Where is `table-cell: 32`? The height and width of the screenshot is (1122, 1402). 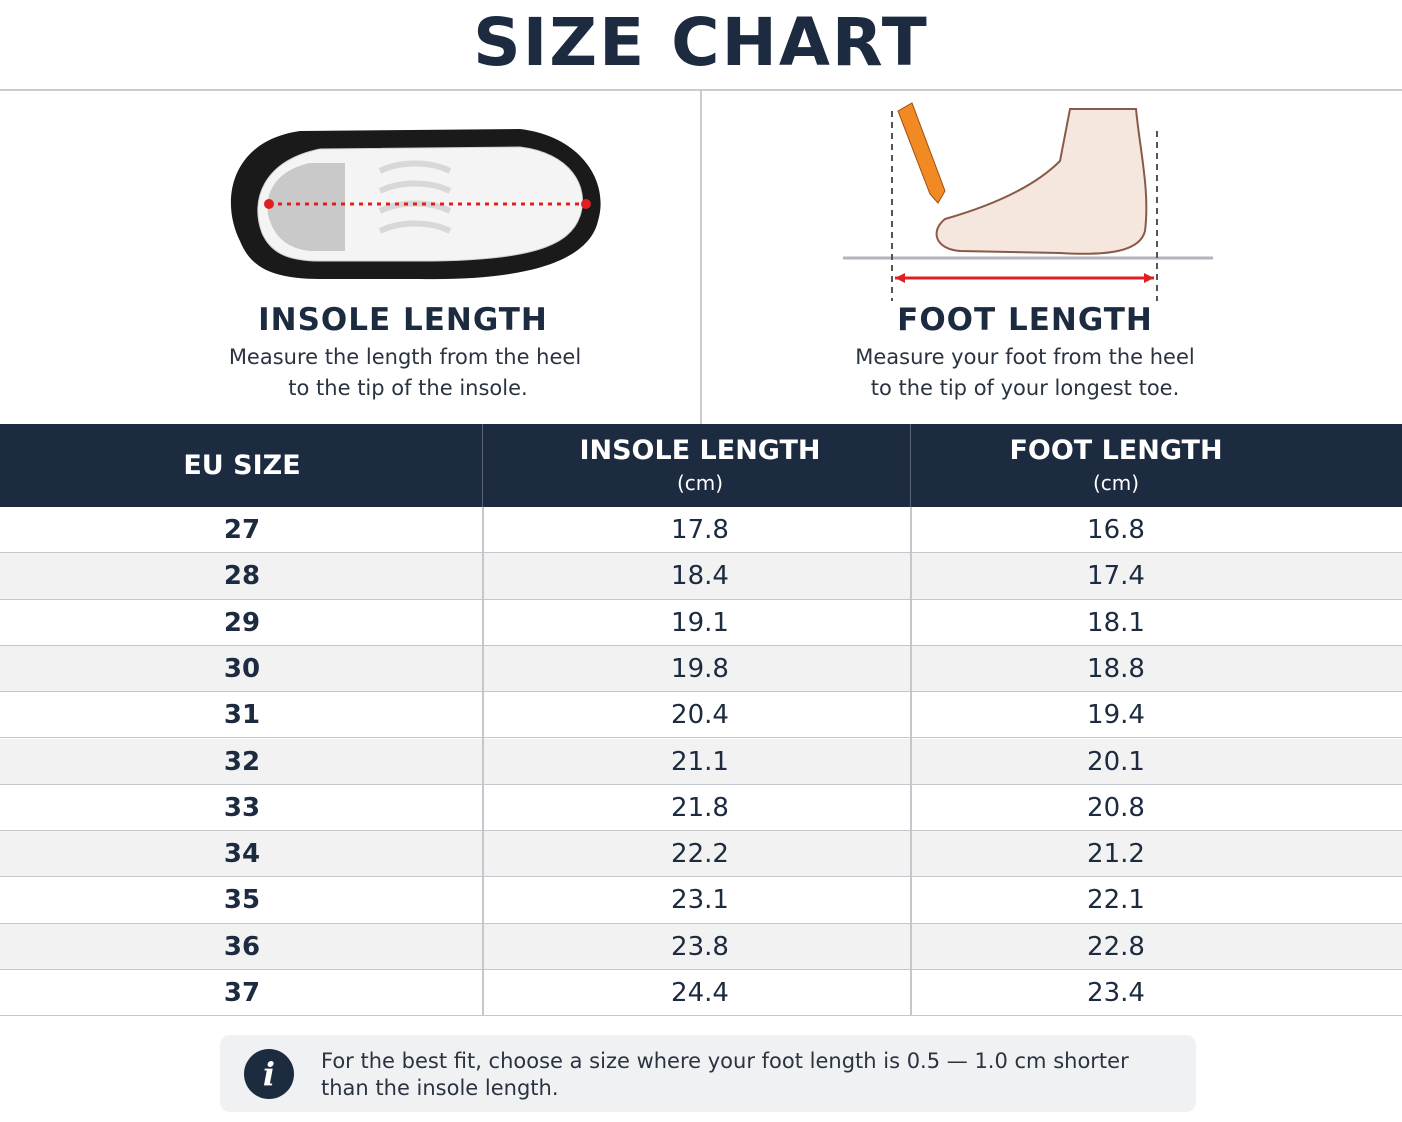
table-cell: 32 is located at coordinates (242, 761).